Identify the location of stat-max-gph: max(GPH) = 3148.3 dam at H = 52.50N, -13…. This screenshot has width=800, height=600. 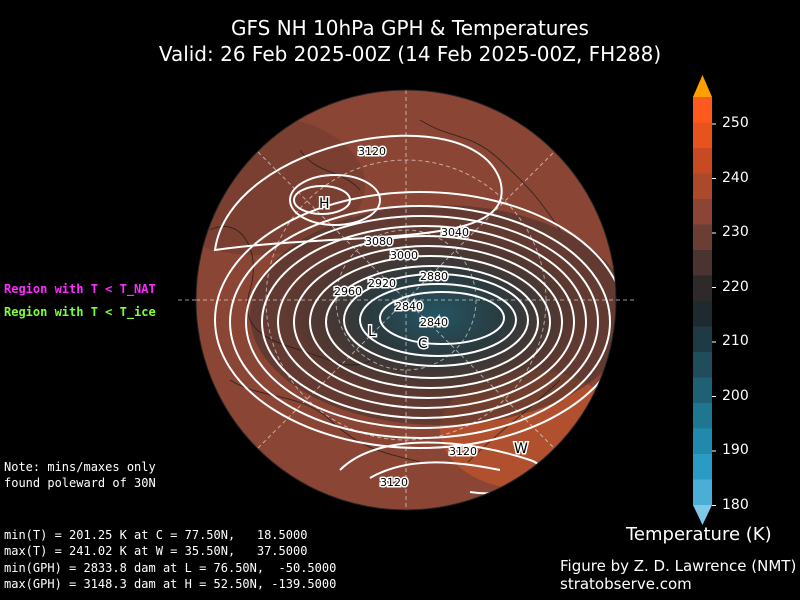
(170, 584).